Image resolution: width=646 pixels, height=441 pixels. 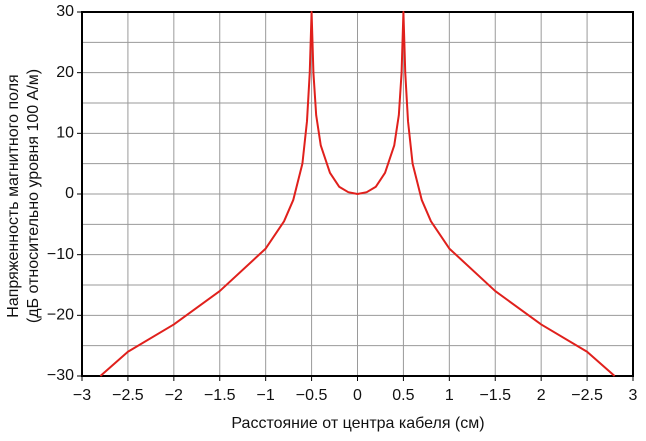 What do you see at coordinates (403, 395) in the screenshot?
I see `x-tick-label: 0.5` at bounding box center [403, 395].